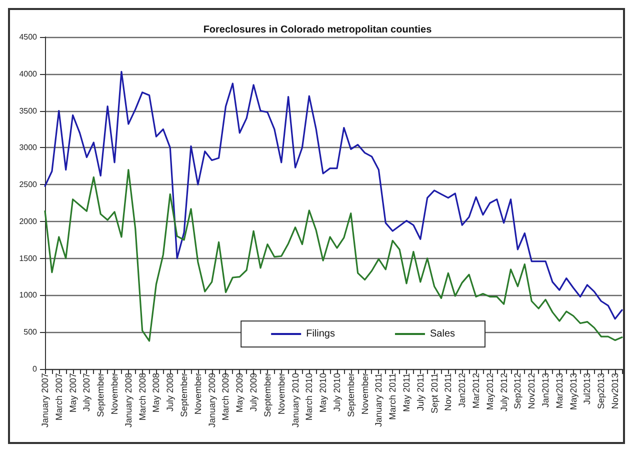 The width and height of the screenshot is (635, 452). I want to click on x-tick-label: Nov 2011, so click(448, 392).